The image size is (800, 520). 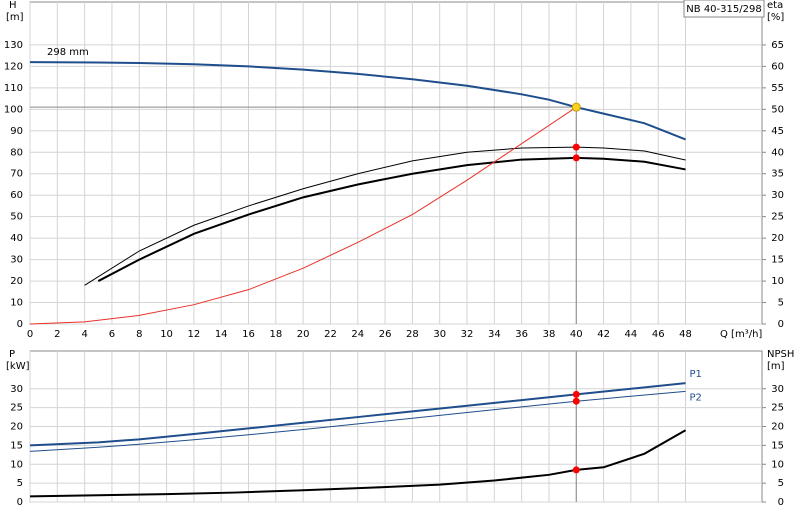 I want to click on y2-axis-unit: [%], so click(x=775, y=17).